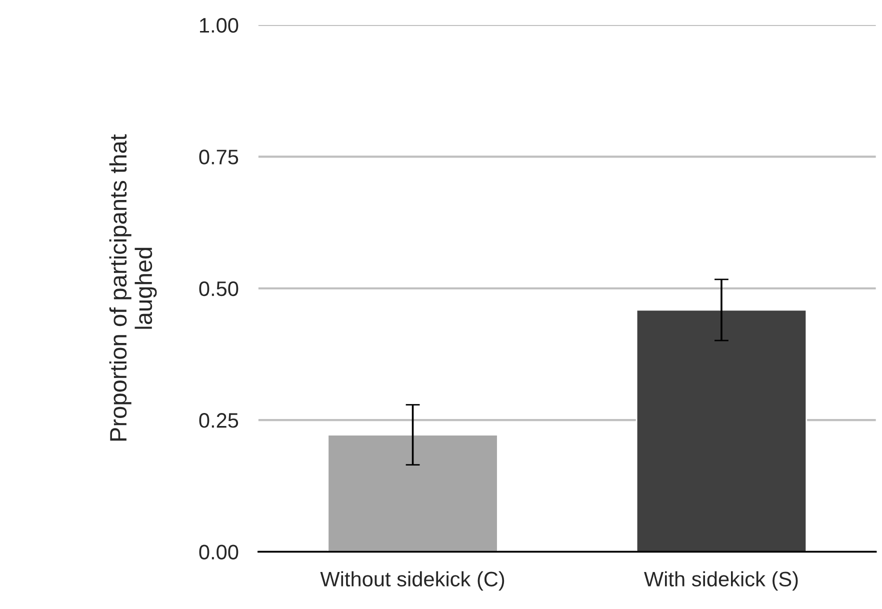 This screenshot has height=609, width=882. Describe the element at coordinates (133, 287) in the screenshot. I see `y-axis-title: Proportion of participants that laughed` at that location.